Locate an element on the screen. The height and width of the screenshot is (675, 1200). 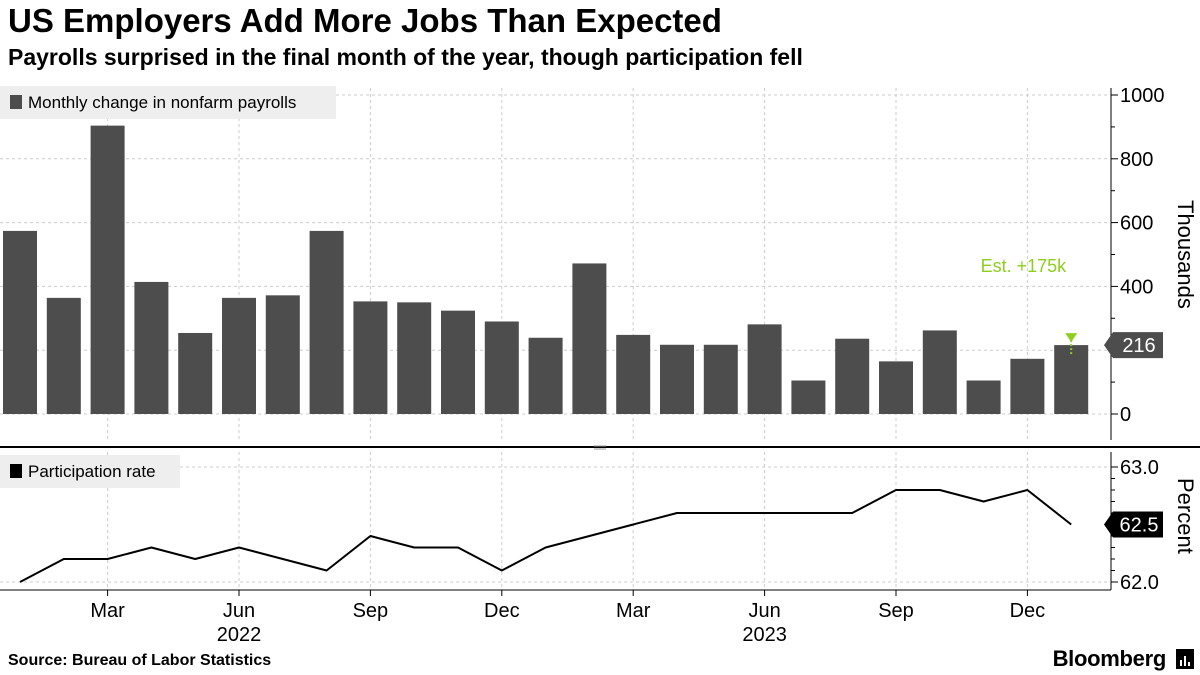
x-year-label: 2023 is located at coordinates (764, 635).